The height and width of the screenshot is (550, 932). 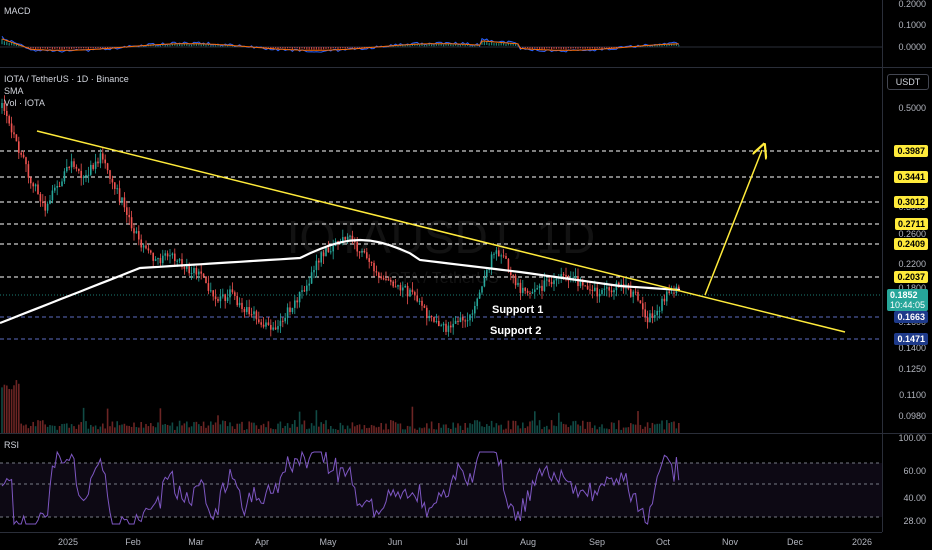 What do you see at coordinates (516, 331) in the screenshot?
I see `support-2-label: Support 2` at bounding box center [516, 331].